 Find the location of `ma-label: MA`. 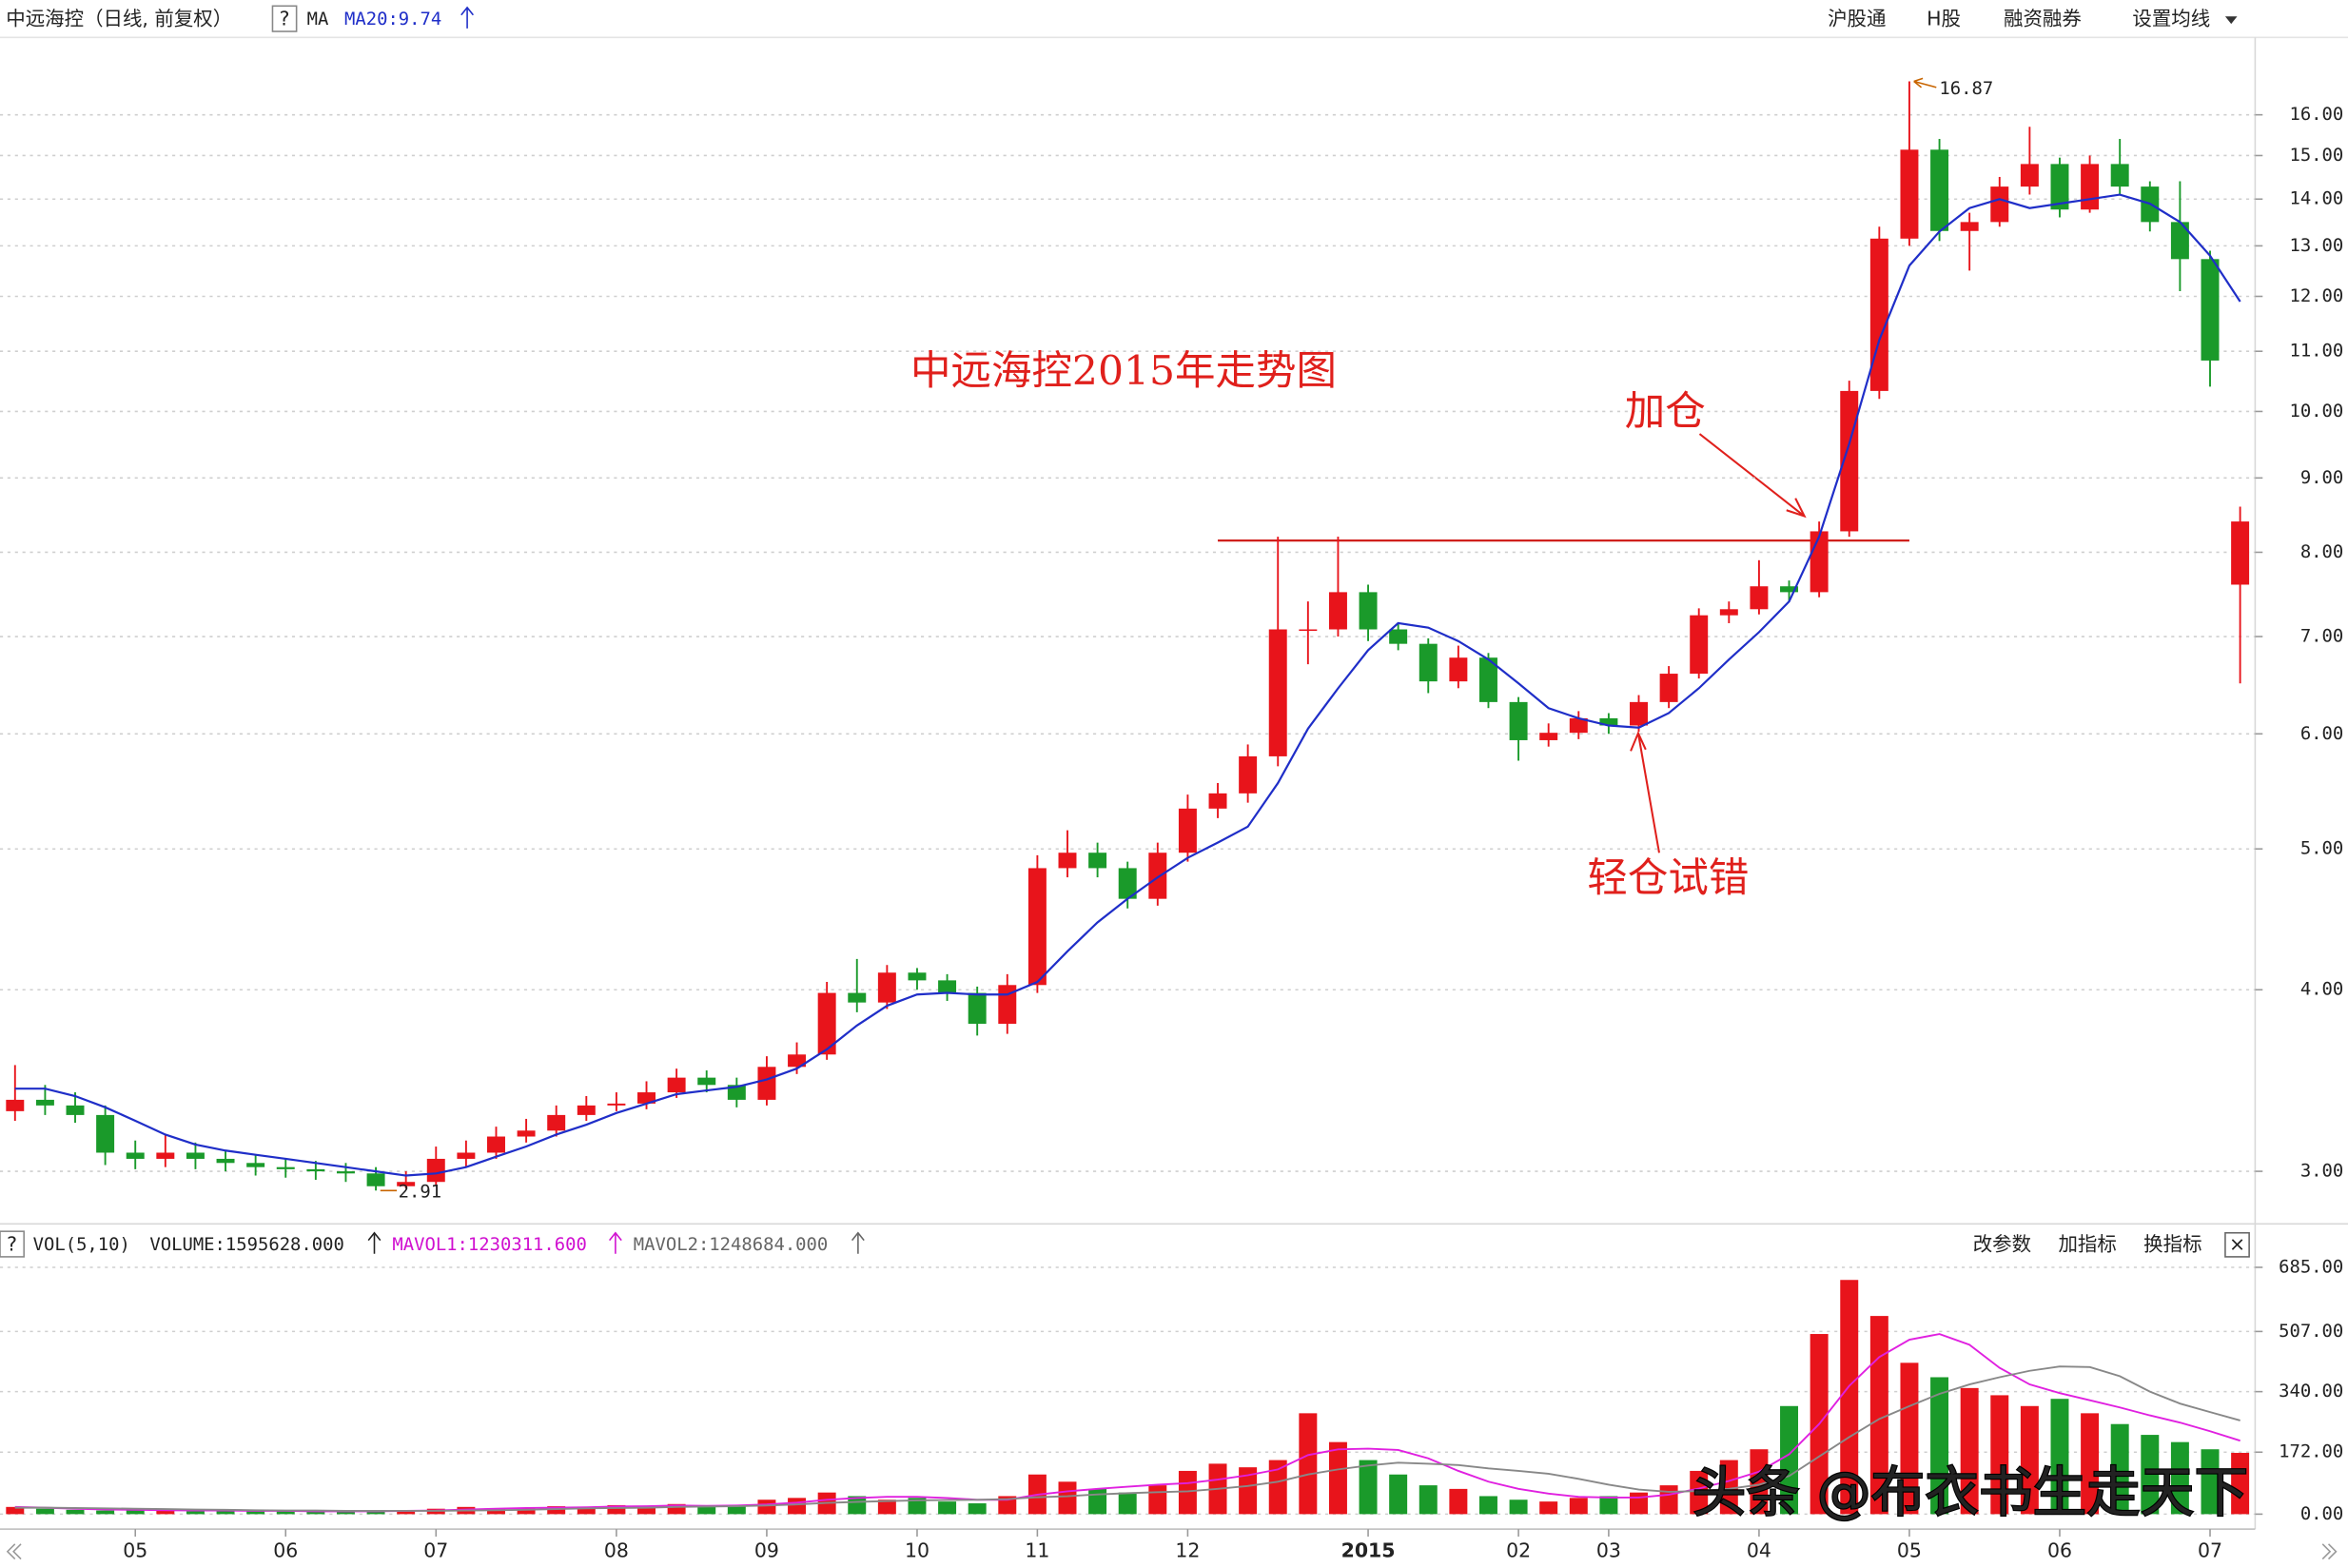

ma-label: MA is located at coordinates (318, 19).